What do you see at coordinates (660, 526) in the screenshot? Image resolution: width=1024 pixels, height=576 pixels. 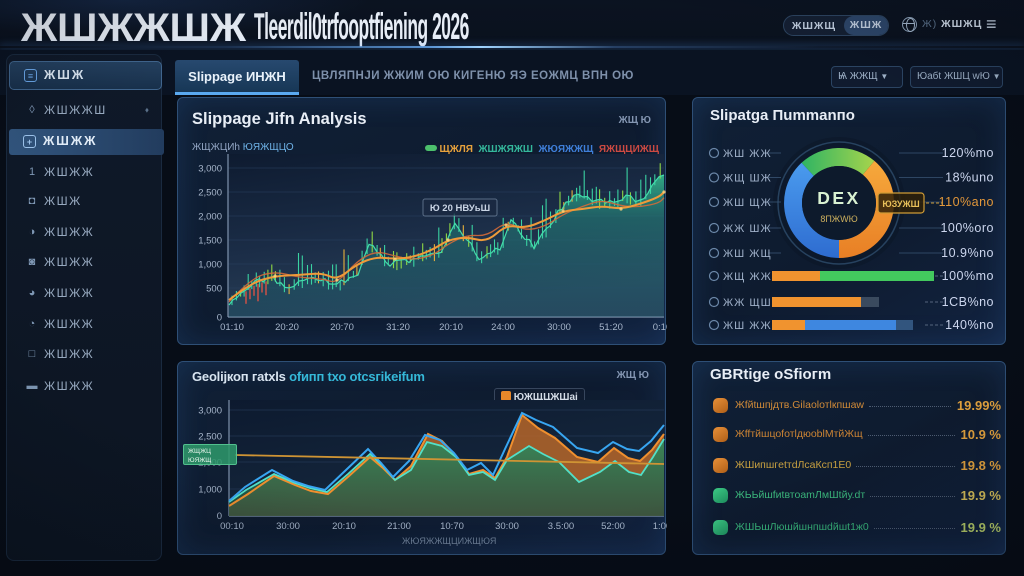 I see `svg-text: 1:00` at bounding box center [660, 526].